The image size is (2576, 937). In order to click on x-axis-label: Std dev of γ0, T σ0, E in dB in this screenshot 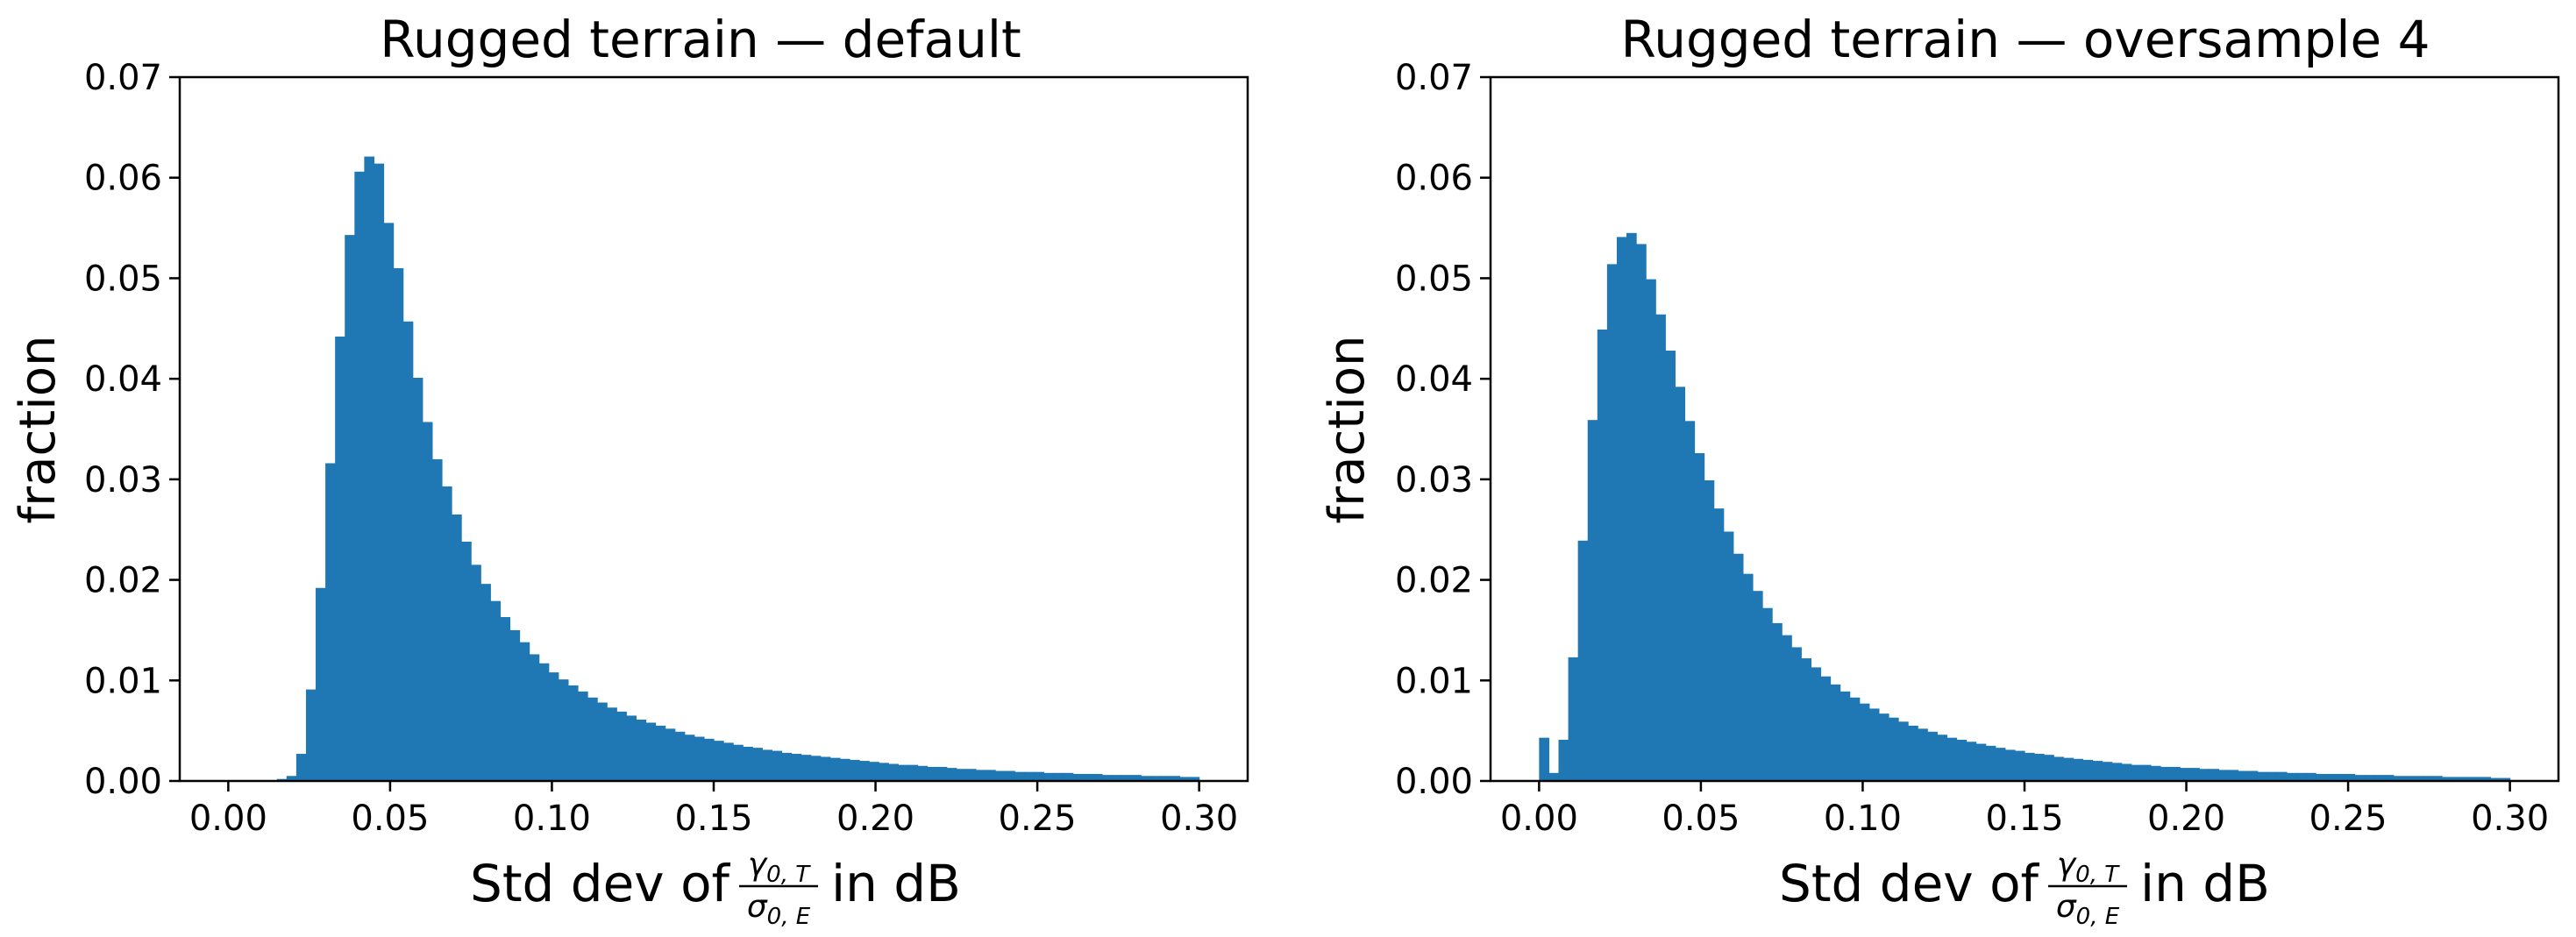, I will do `click(2024, 888)`.